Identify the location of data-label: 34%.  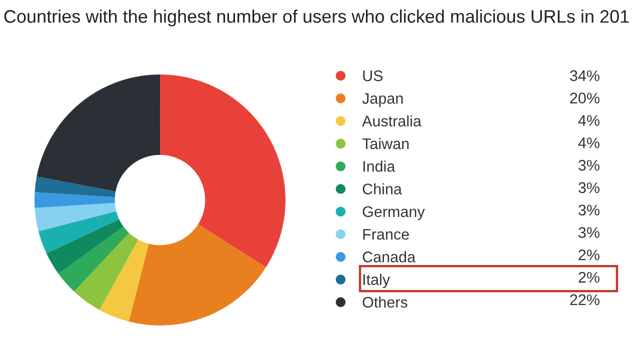
(585, 76).